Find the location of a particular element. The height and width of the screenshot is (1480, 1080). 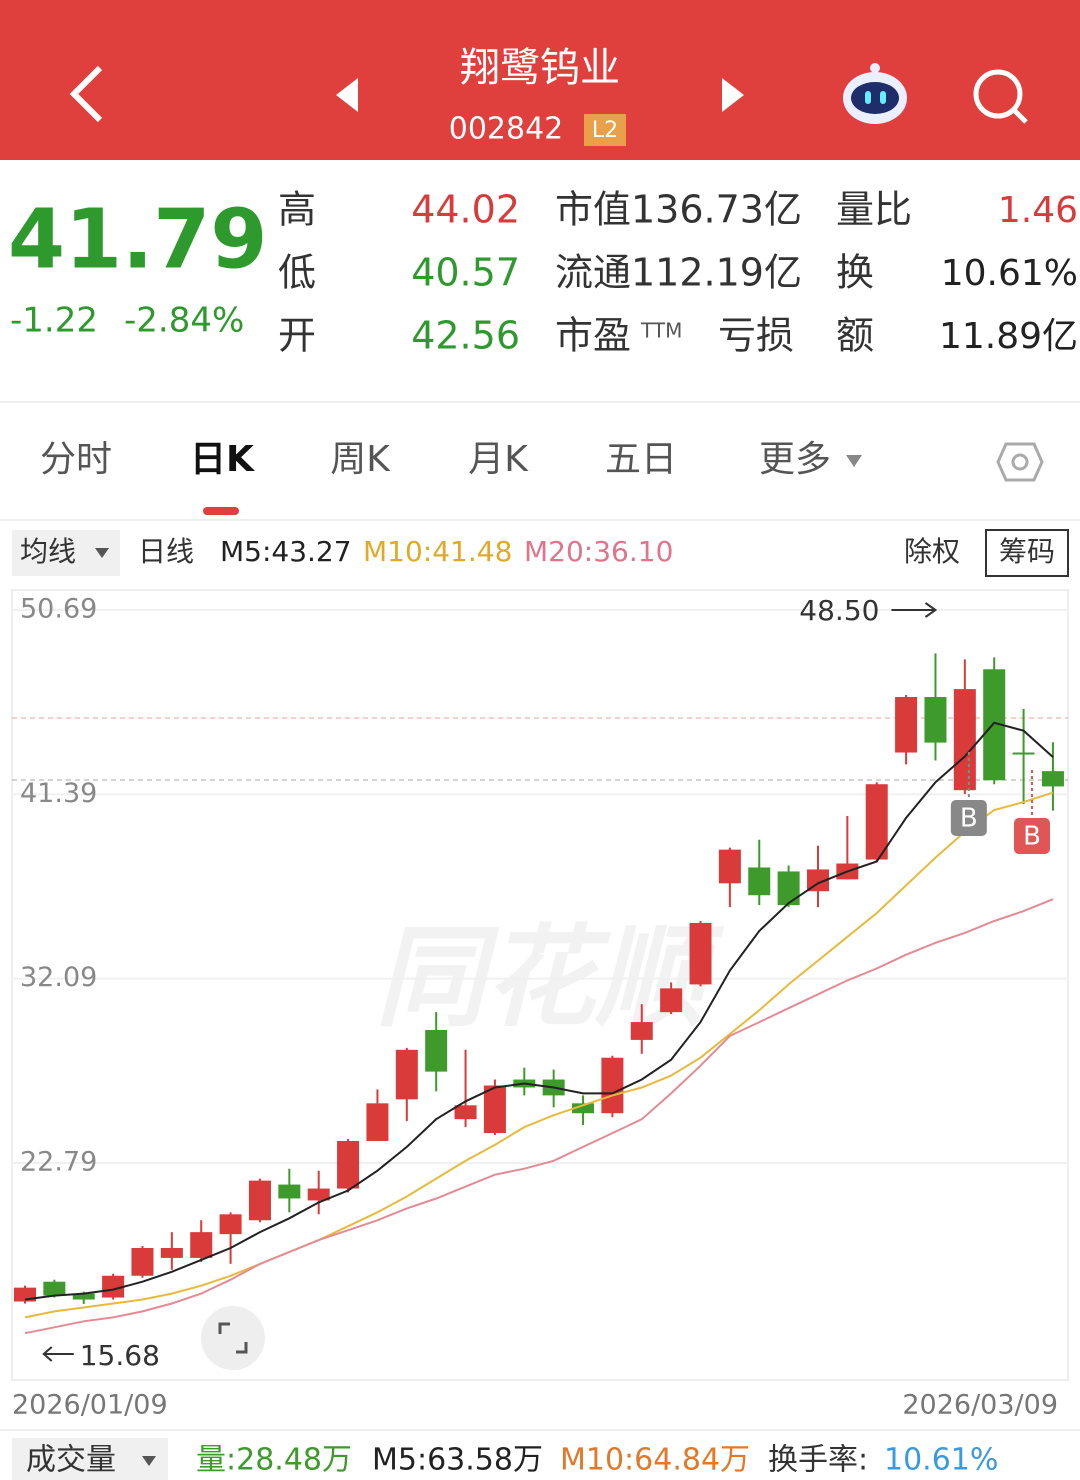

stock-code: 002842 is located at coordinates (506, 129).